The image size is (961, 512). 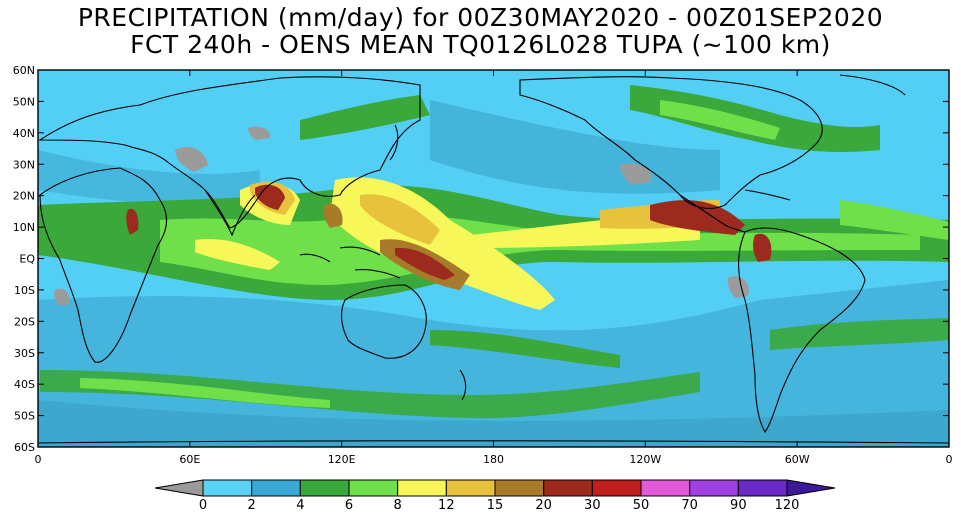 What do you see at coordinates (495, 505) in the screenshot?
I see `colorbar-label: 15` at bounding box center [495, 505].